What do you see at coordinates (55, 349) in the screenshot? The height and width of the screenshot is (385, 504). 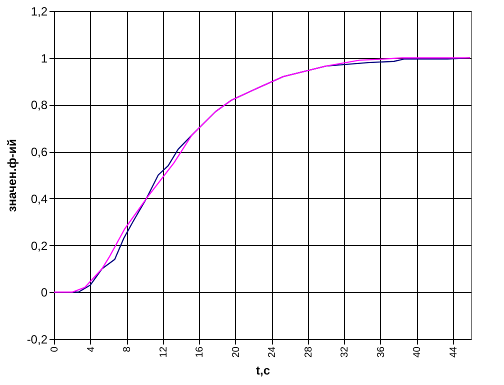 I see `x-tick-label: 0` at bounding box center [55, 349].